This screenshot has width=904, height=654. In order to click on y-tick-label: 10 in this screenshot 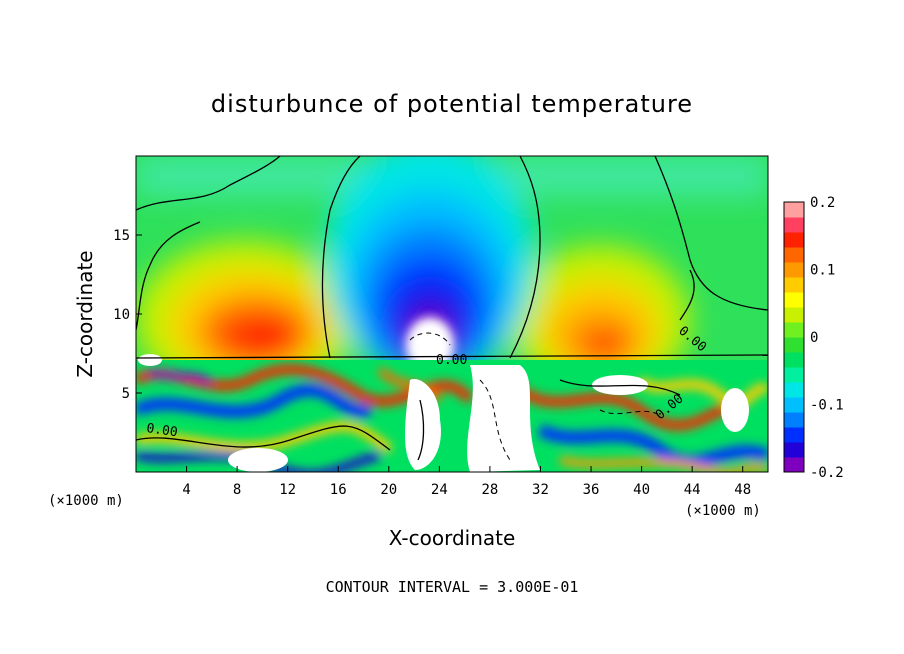, I will do `click(121, 315)`.